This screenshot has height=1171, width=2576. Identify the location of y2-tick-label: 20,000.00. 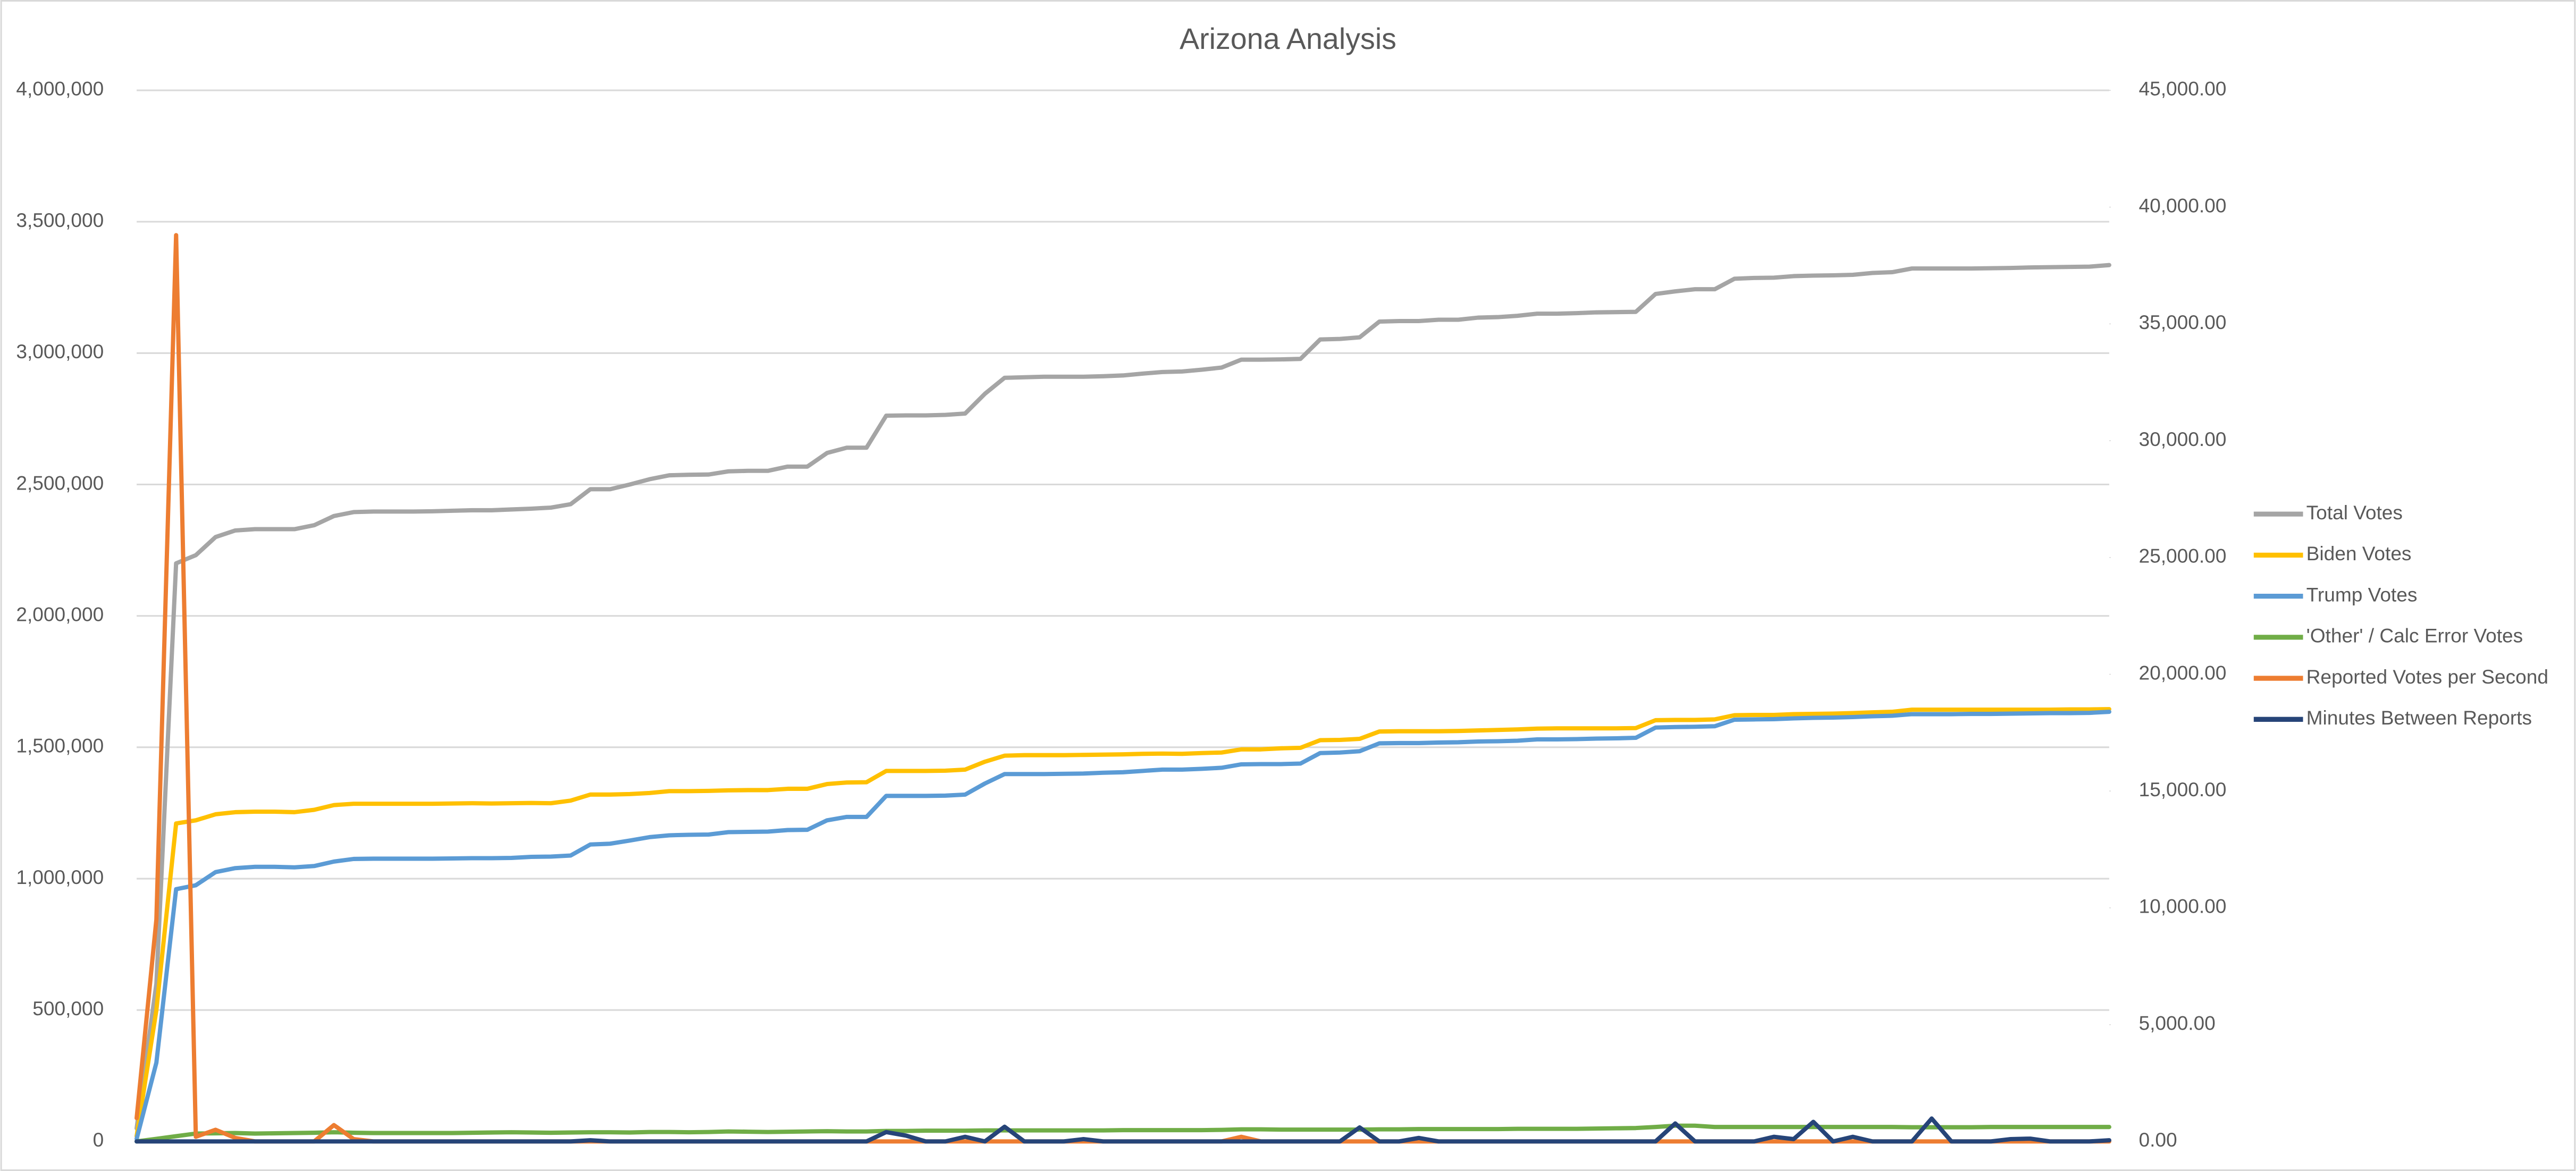
(2182, 672).